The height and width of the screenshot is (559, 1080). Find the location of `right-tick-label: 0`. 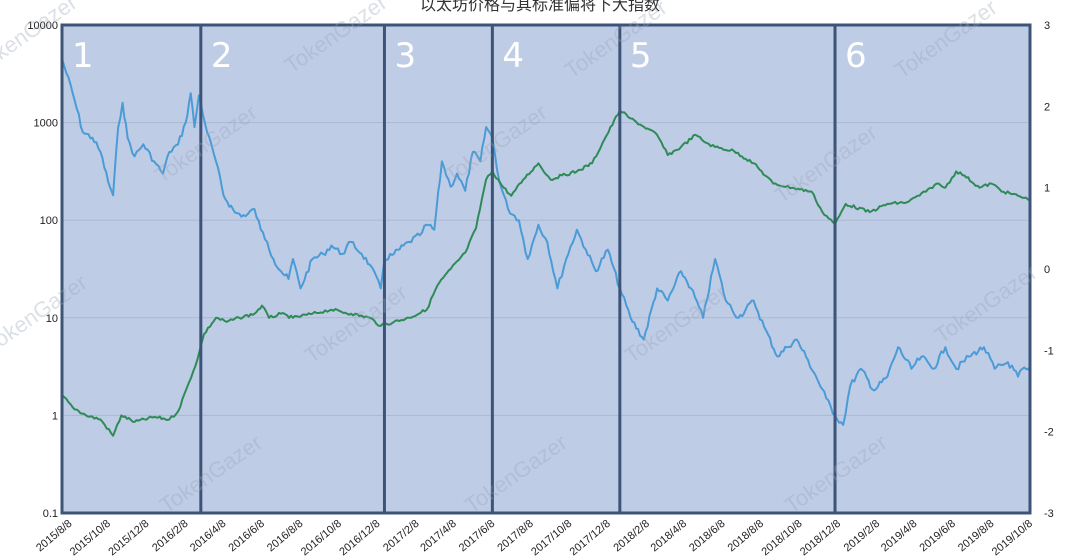

right-tick-label: 0 is located at coordinates (1047, 270).